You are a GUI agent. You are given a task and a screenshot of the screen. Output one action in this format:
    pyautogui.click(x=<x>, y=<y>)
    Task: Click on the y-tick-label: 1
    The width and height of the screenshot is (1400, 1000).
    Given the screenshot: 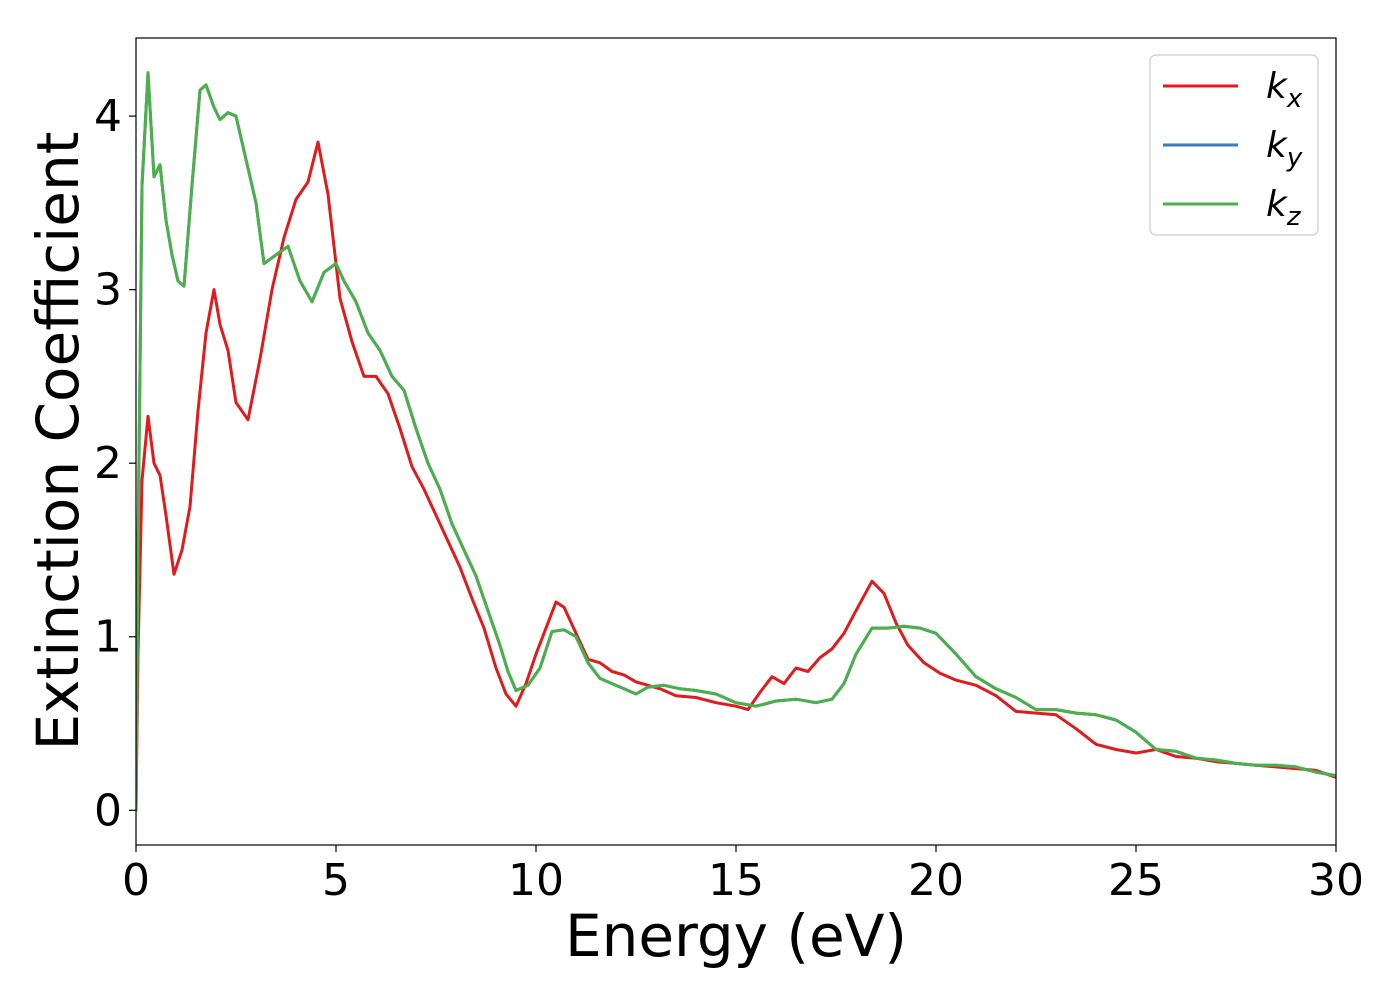 What is the action you would take?
    pyautogui.click(x=108, y=637)
    